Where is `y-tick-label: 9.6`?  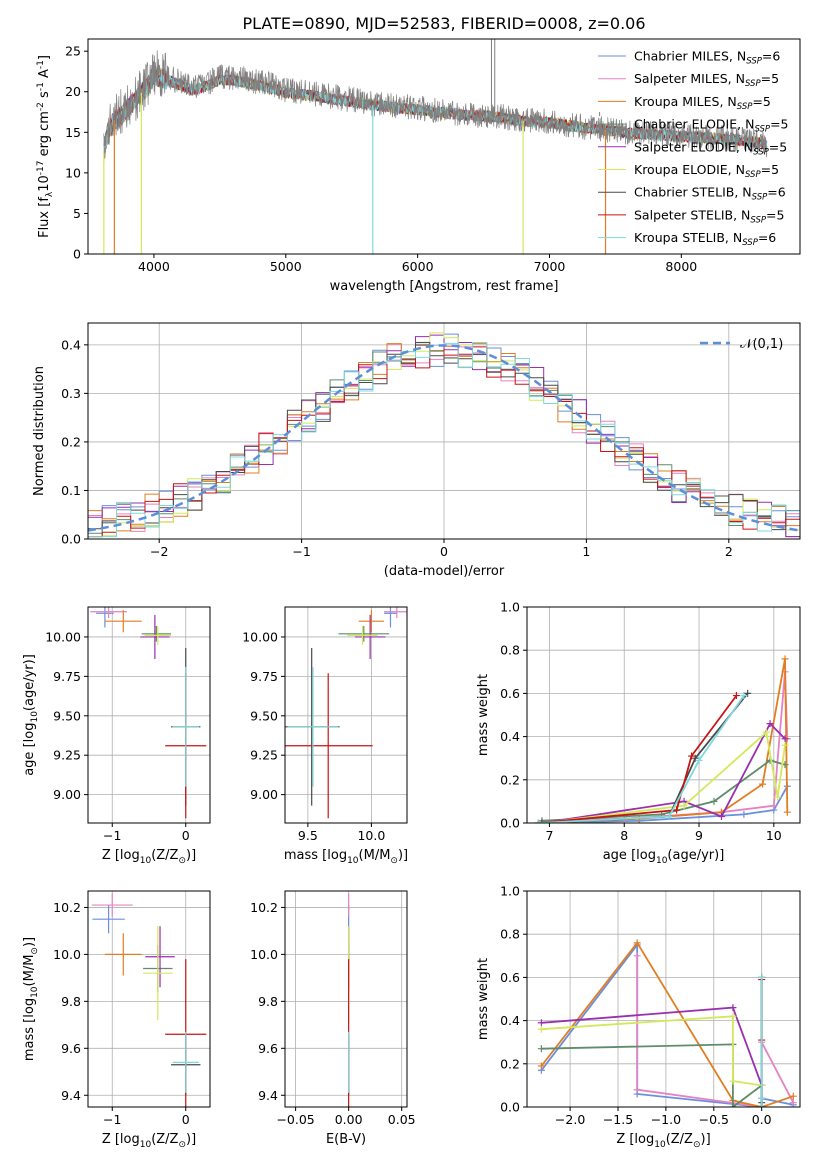 y-tick-label: 9.6 is located at coordinates (71, 1048).